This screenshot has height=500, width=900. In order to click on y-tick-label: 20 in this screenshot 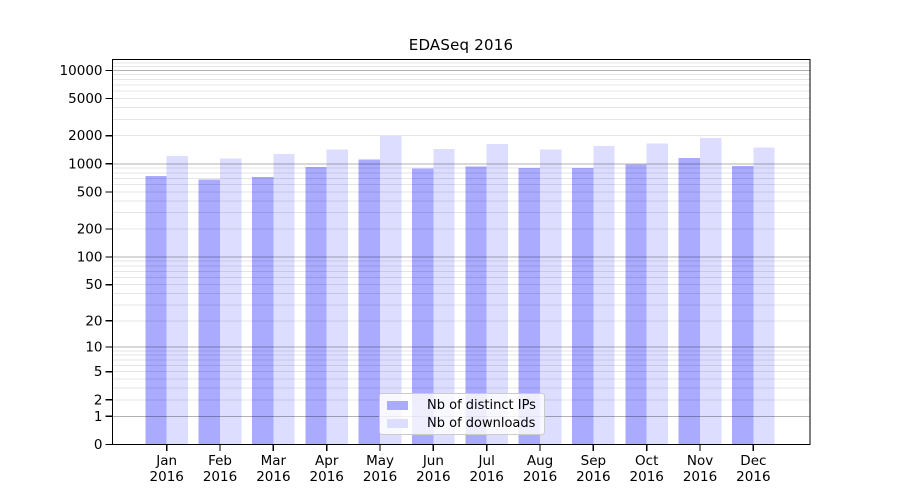, I will do `click(93, 321)`.